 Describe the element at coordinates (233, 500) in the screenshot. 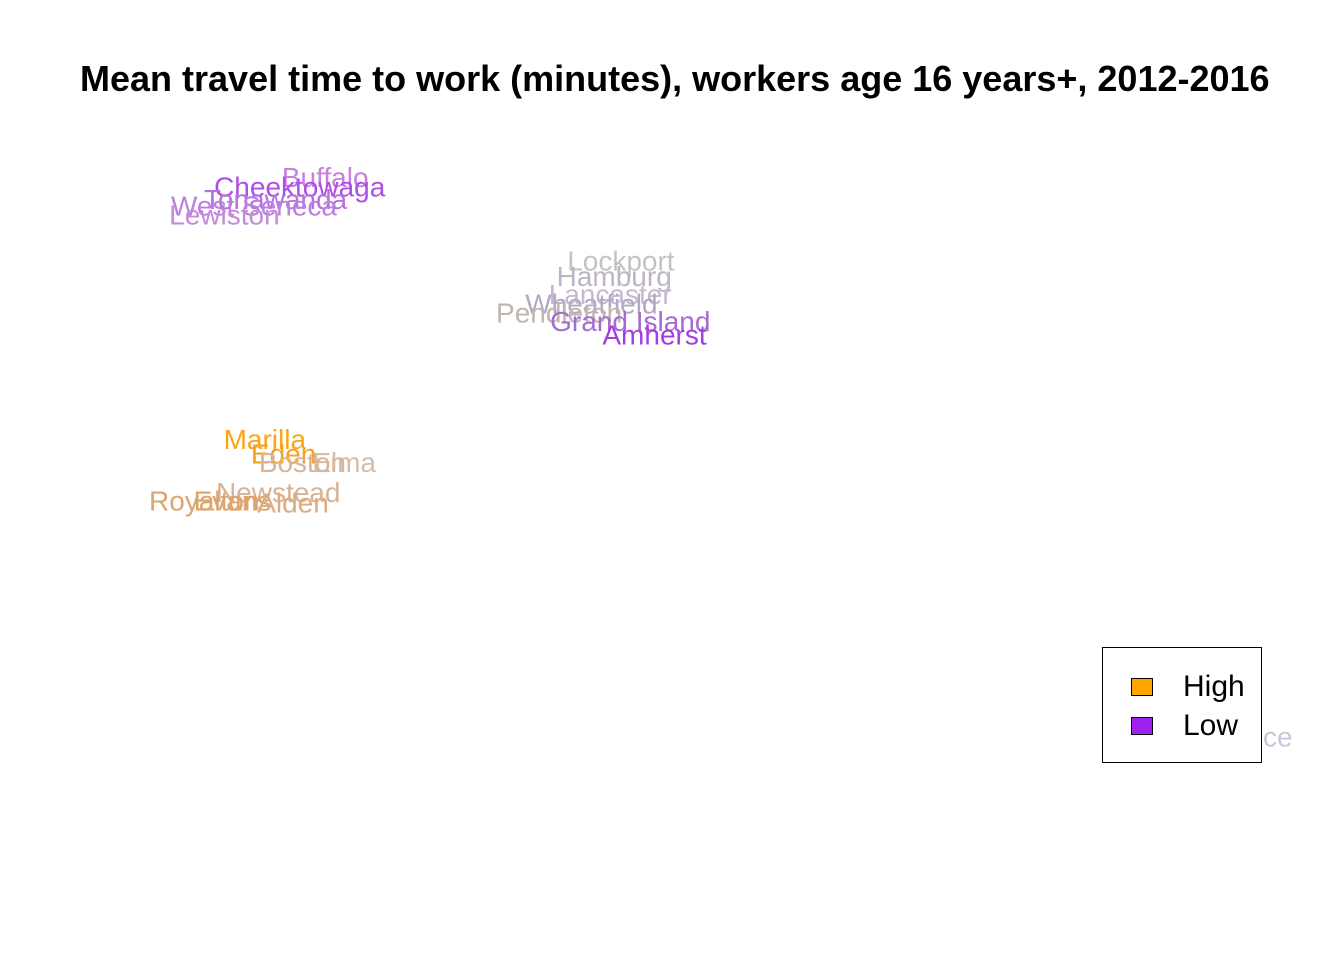

I see `point-label-evans: Evans` at that location.